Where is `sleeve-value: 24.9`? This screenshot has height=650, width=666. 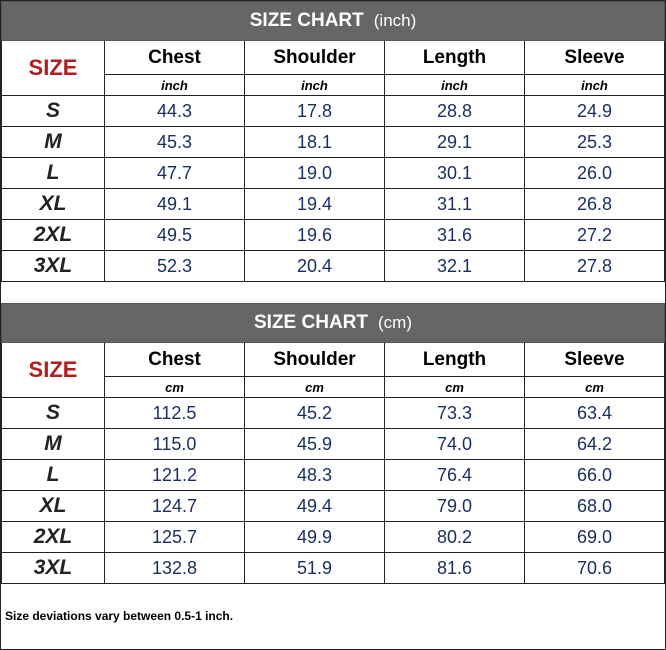 sleeve-value: 24.9 is located at coordinates (594, 111).